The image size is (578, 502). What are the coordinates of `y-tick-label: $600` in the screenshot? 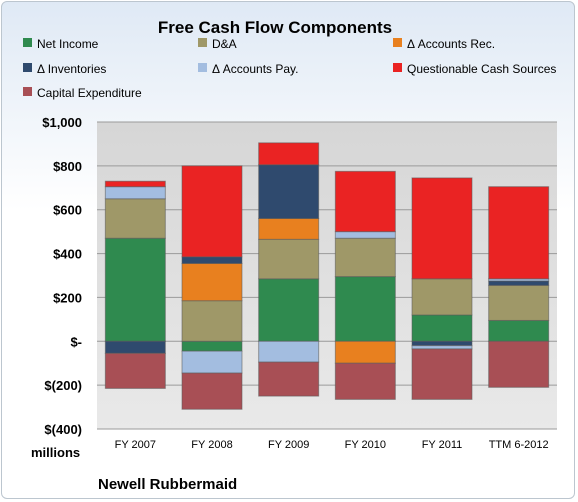 It's located at (67, 210).